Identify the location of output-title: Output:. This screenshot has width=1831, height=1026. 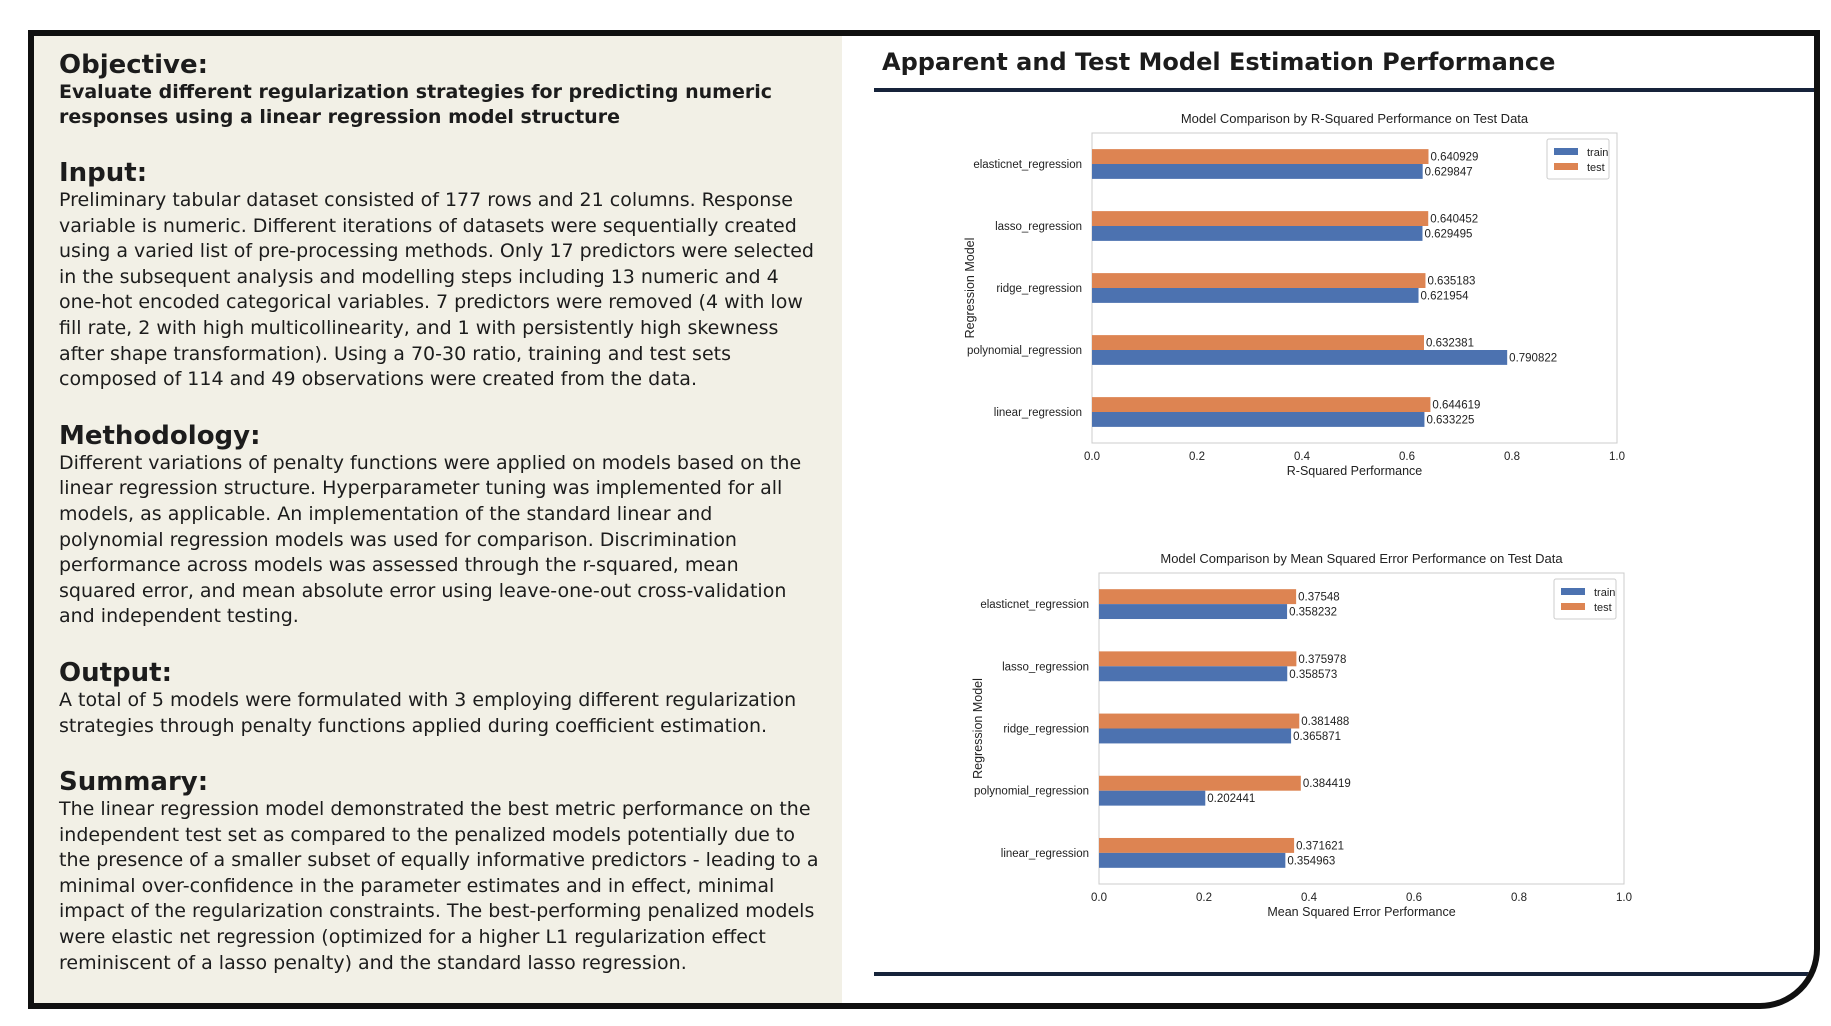
(115, 672).